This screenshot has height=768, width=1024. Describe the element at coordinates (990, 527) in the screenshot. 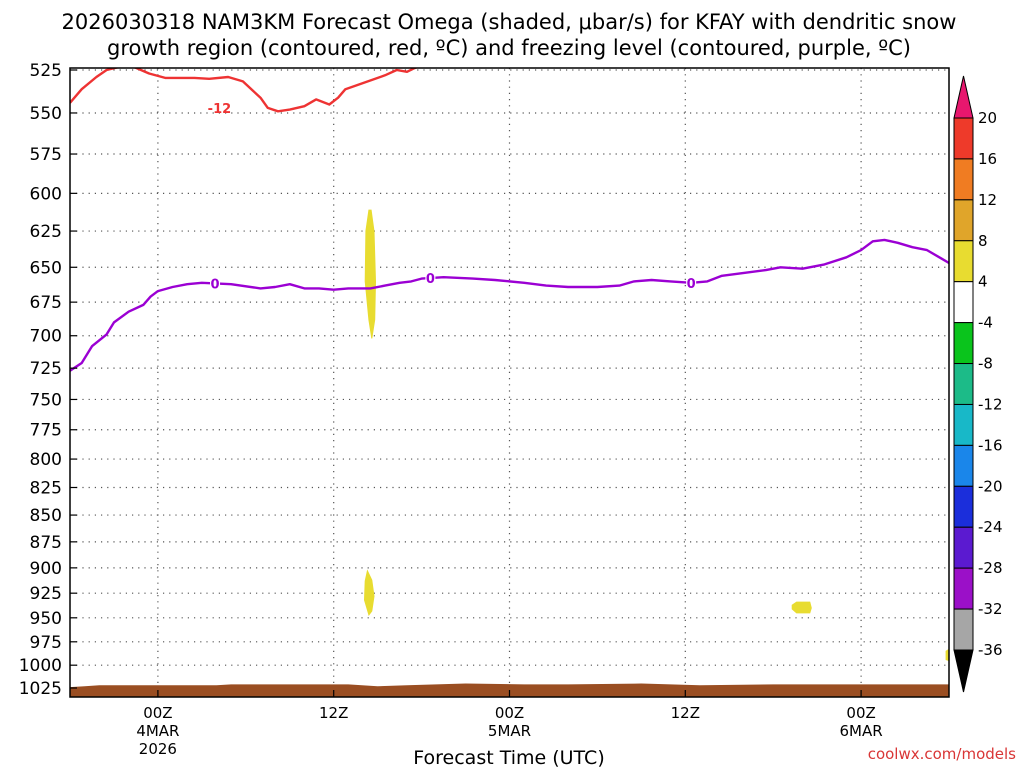

I see `colorbar-tick-label: -24` at that location.